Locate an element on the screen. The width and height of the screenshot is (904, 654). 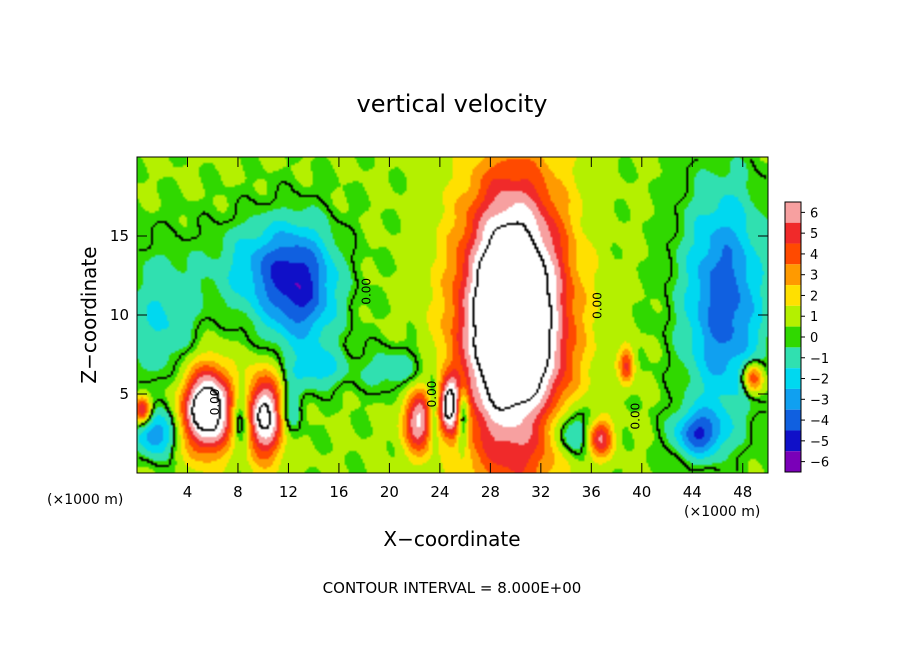
x-tick-label: 12 is located at coordinates (288, 492).